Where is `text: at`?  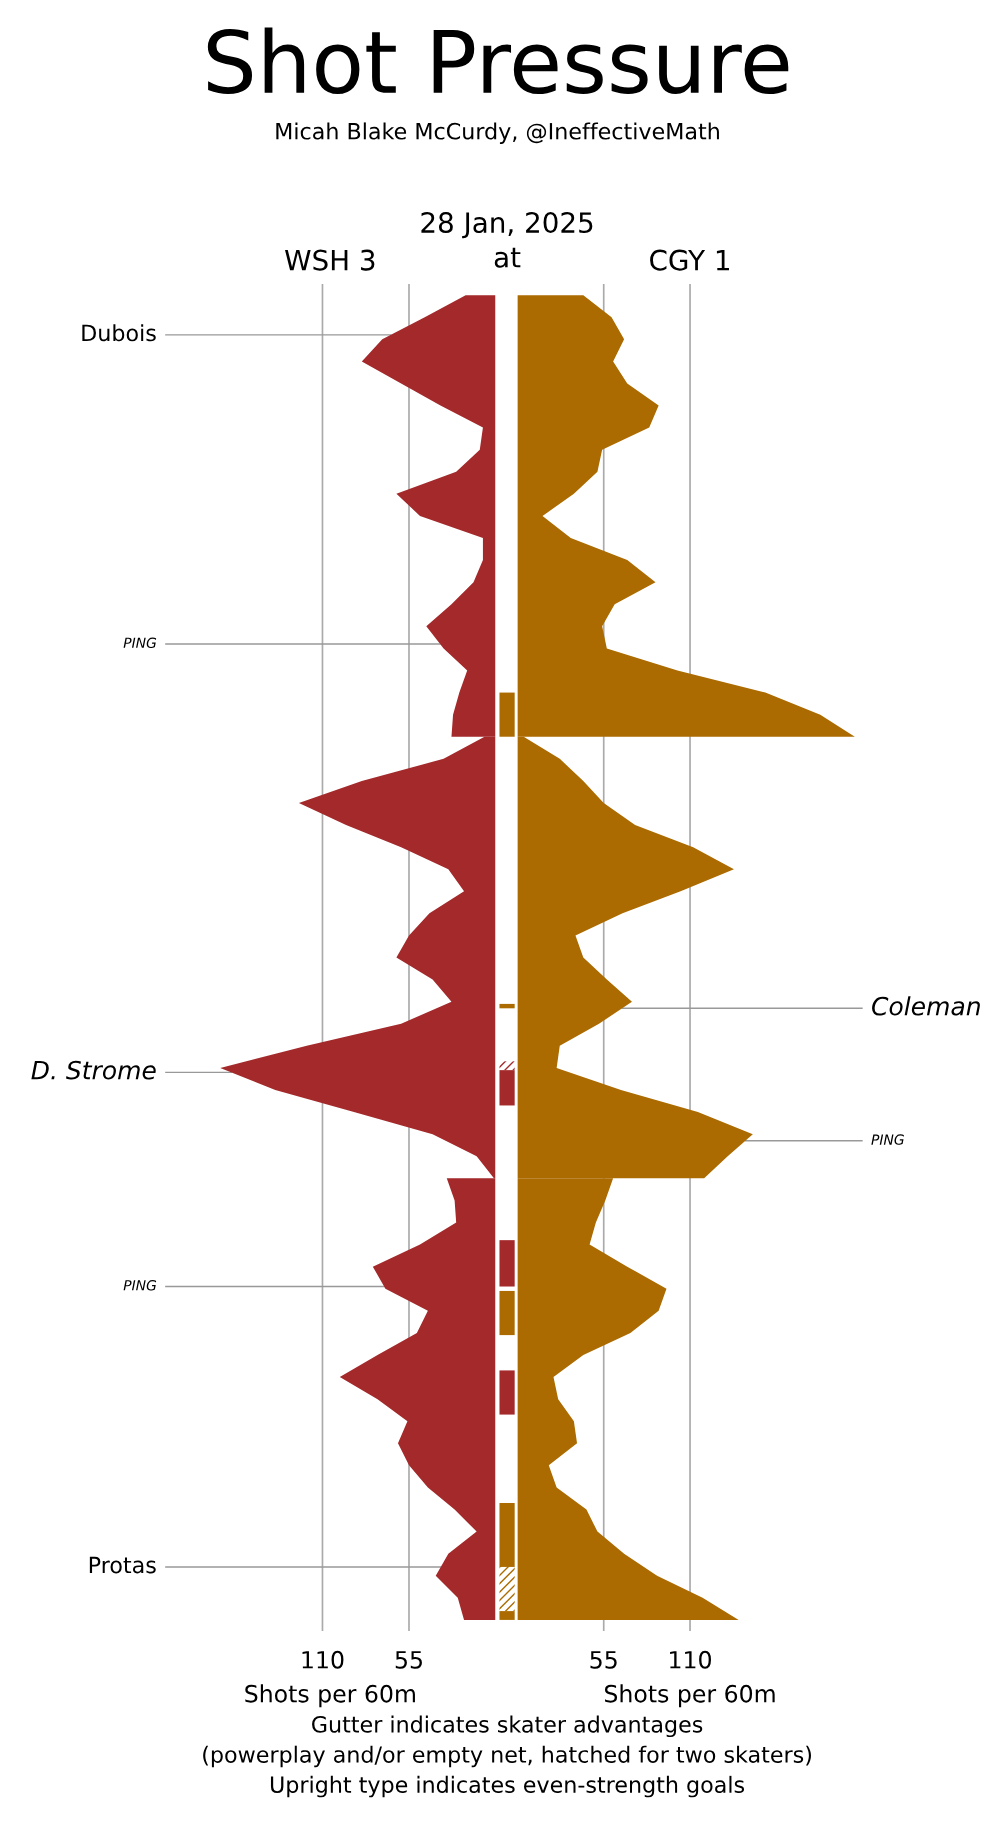 text: at is located at coordinates (507, 257).